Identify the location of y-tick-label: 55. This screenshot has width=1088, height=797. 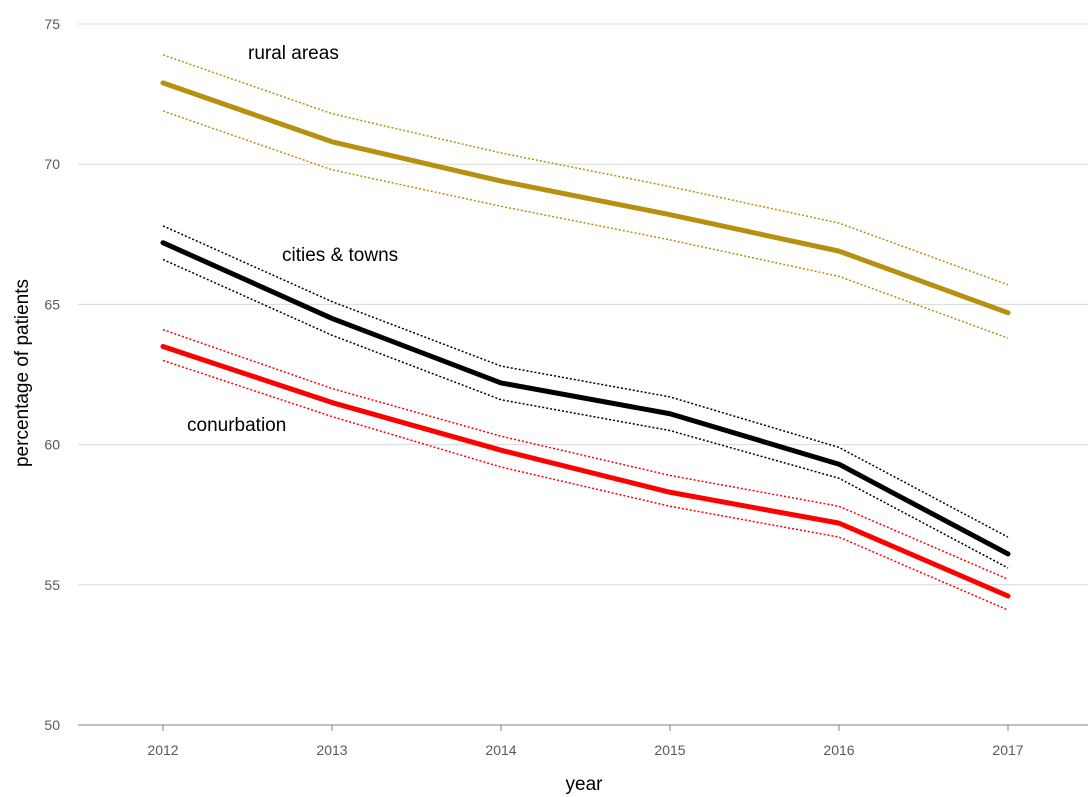
(52, 585).